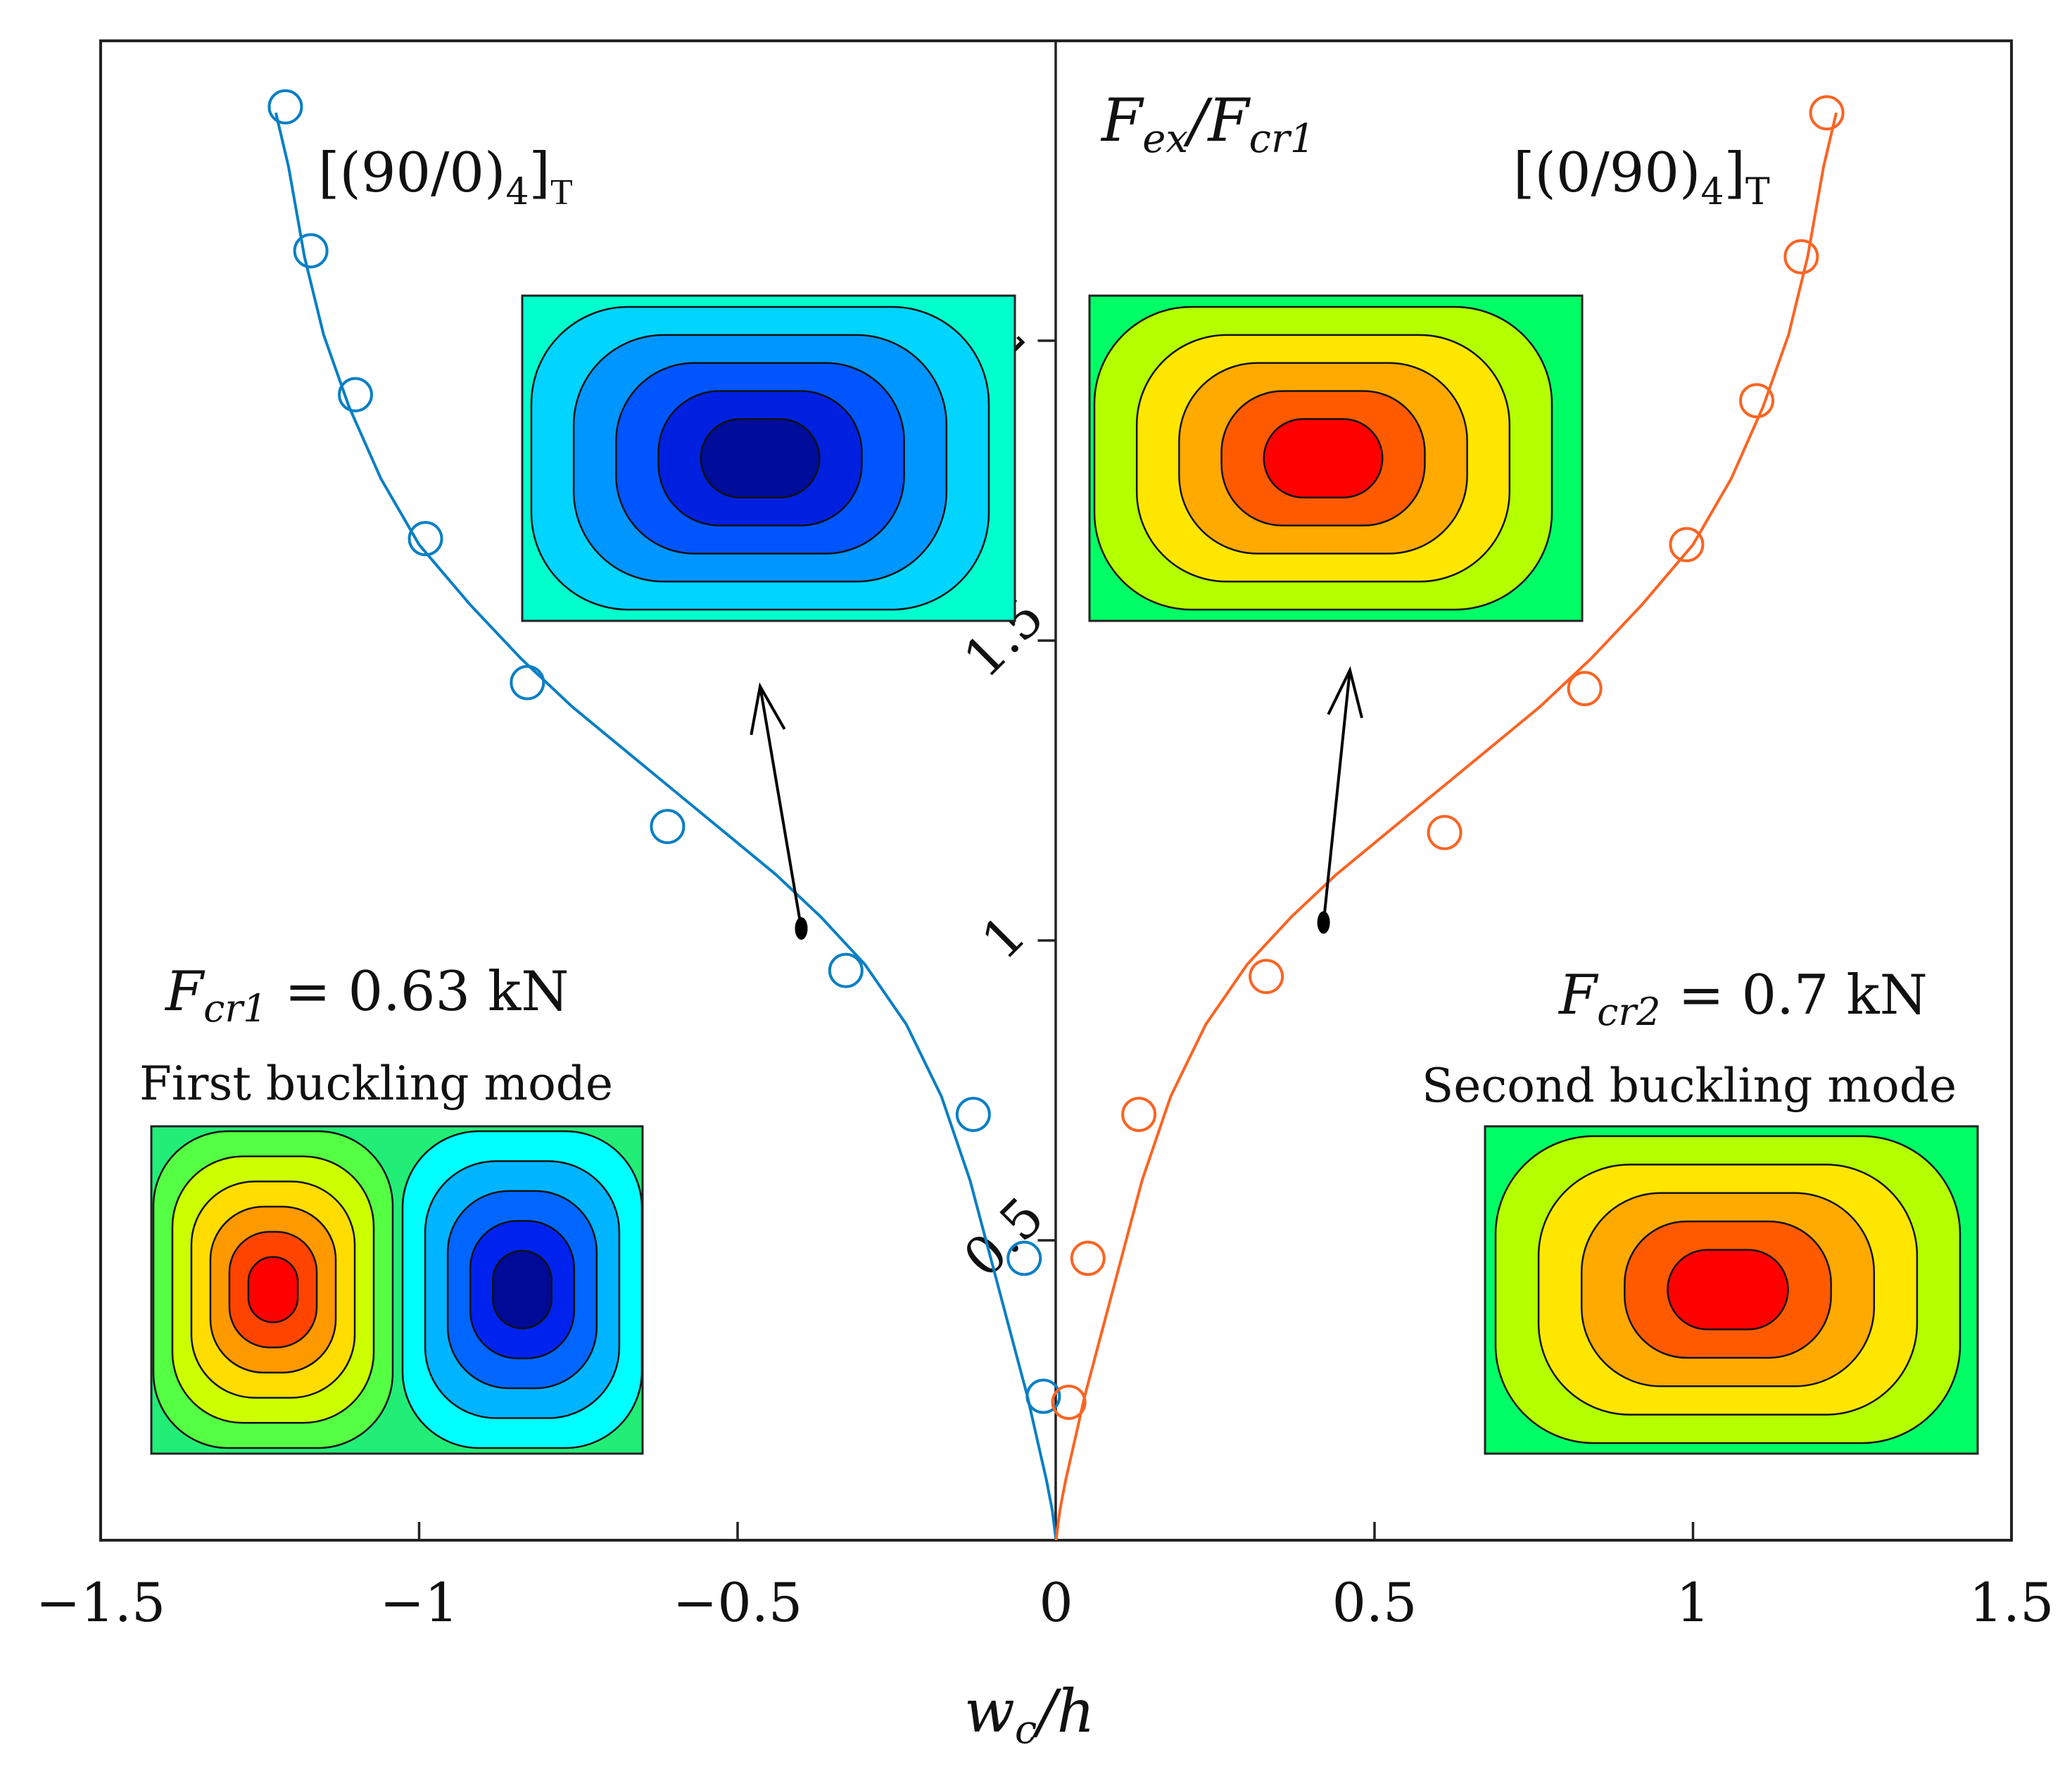 This screenshot has width=2072, height=1769. What do you see at coordinates (1743, 999) in the screenshot?
I see `fcr2-label: Fcr2 = 0.7 kN` at bounding box center [1743, 999].